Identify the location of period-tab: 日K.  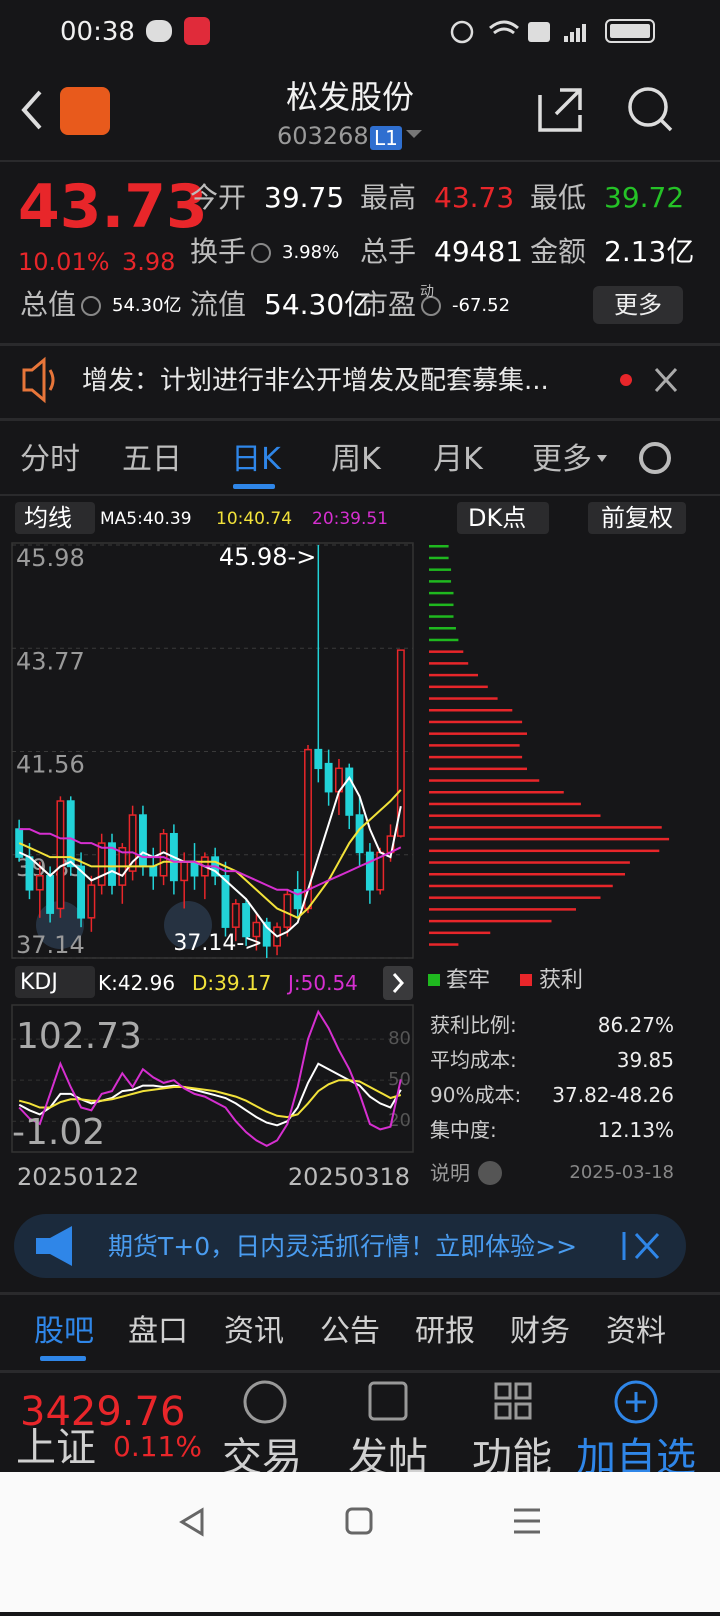
(256, 459).